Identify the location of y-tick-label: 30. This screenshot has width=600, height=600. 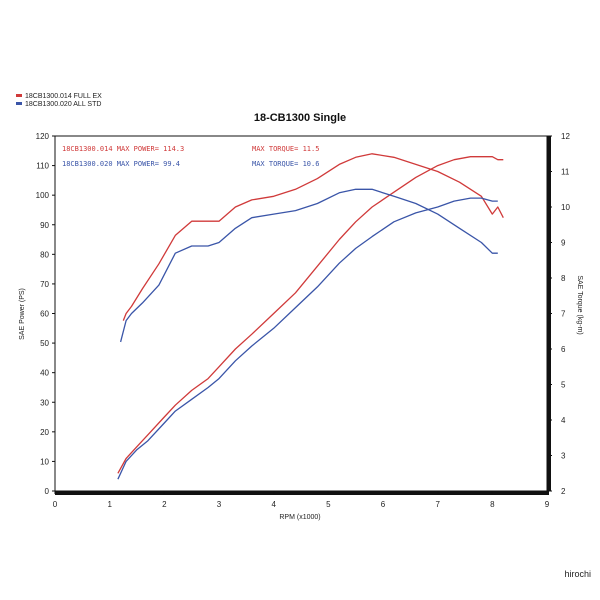
(44, 402).